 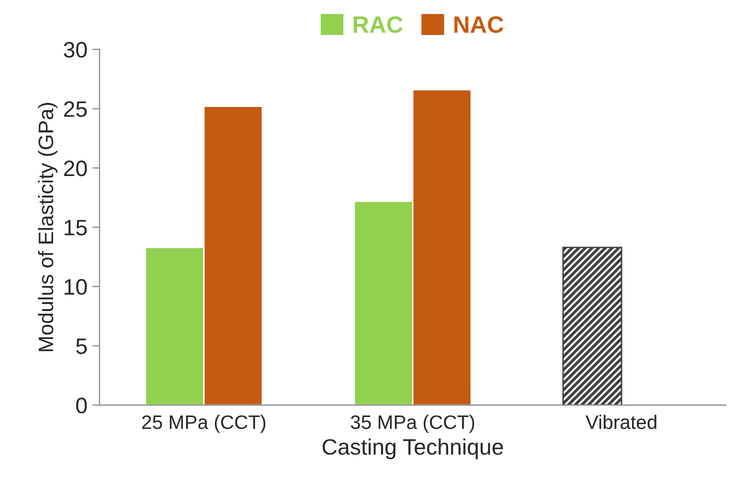 I want to click on y-tick-label: 30, so click(x=75, y=50).